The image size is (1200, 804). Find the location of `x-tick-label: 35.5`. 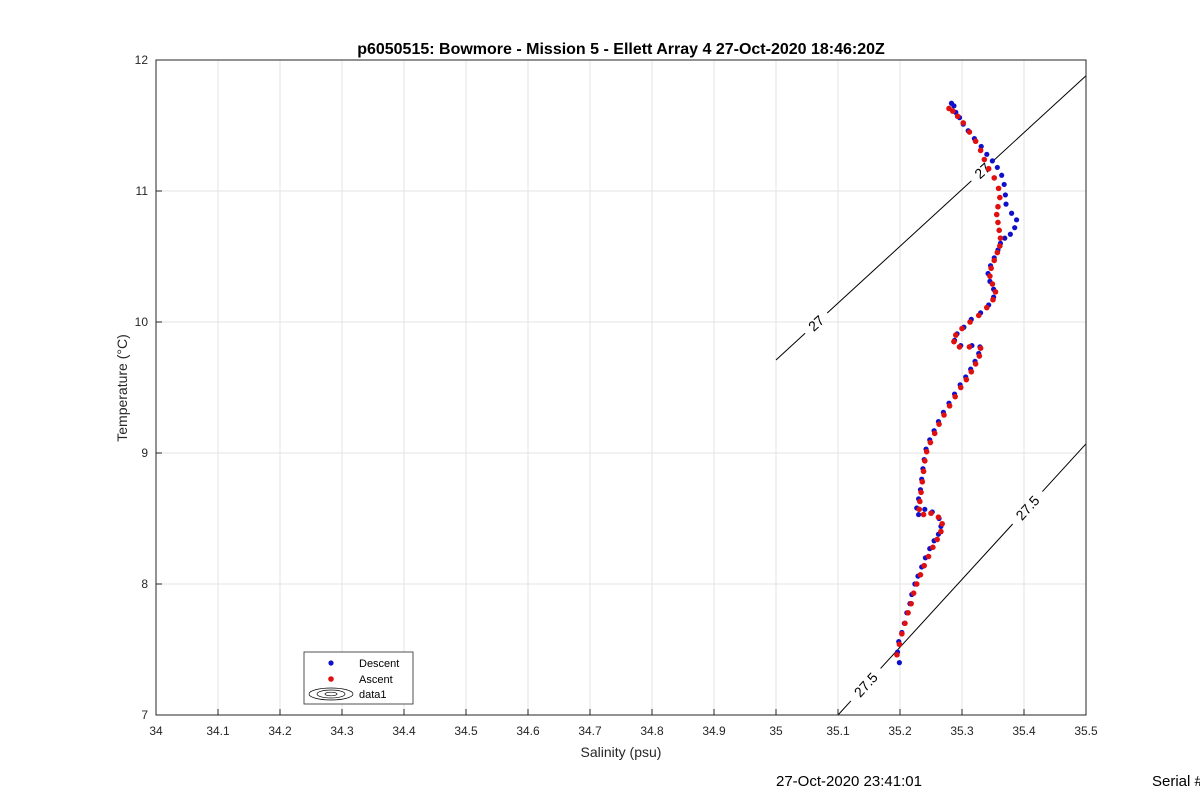

x-tick-label: 35.5 is located at coordinates (1086, 731).